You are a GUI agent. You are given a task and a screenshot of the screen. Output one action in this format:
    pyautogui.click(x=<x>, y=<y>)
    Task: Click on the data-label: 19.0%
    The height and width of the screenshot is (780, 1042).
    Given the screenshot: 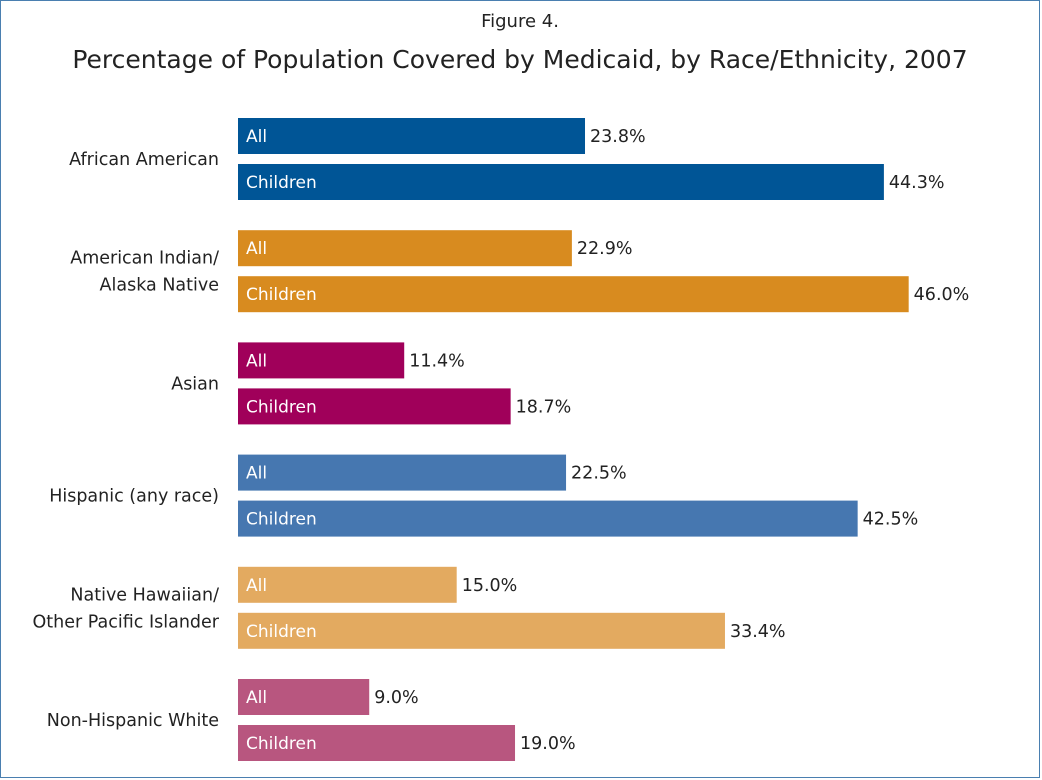 What is the action you would take?
    pyautogui.click(x=548, y=744)
    